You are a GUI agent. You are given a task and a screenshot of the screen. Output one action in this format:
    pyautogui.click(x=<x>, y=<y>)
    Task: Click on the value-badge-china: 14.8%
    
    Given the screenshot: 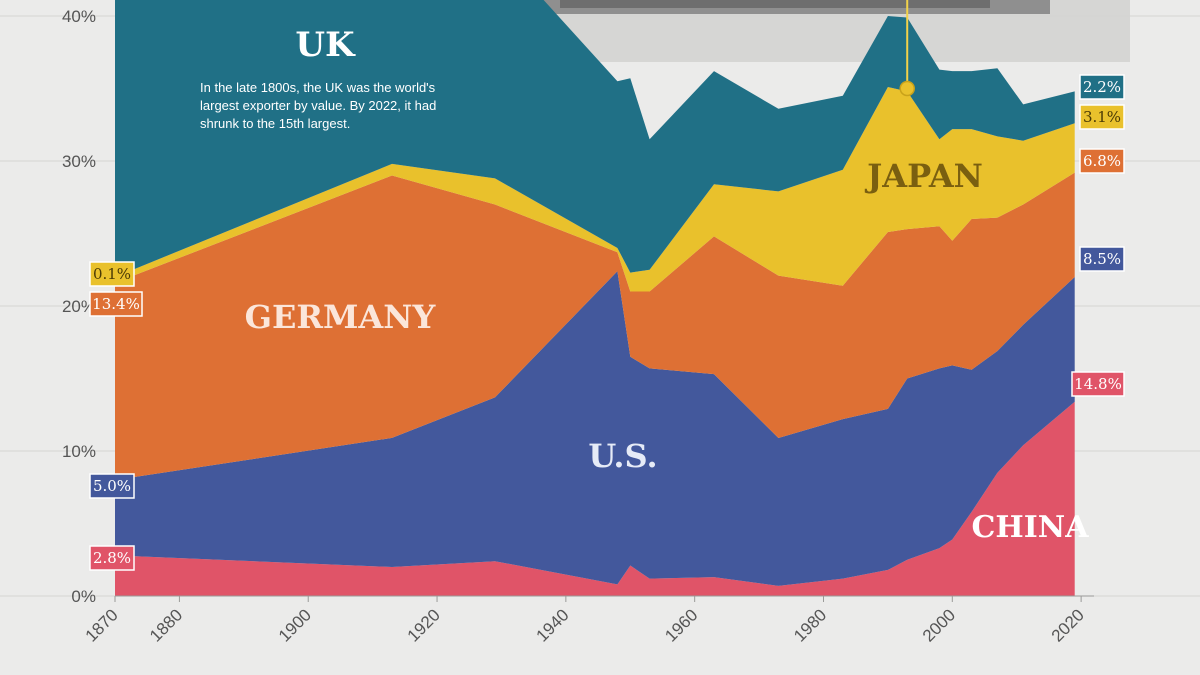 What is the action you would take?
    pyautogui.click(x=1098, y=384)
    